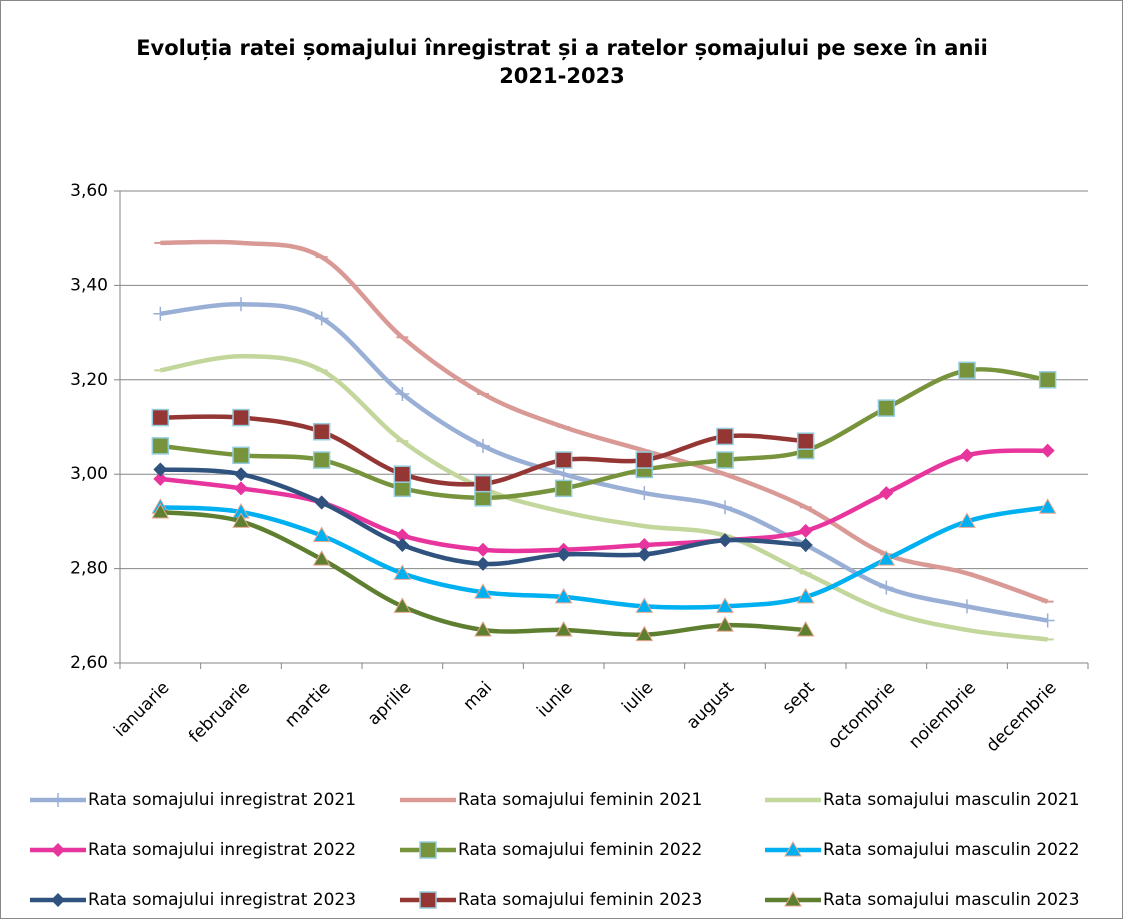 Image resolution: width=1124 pixels, height=920 pixels. I want to click on legend-label: Rata somajului feminin 2021, so click(580, 800).